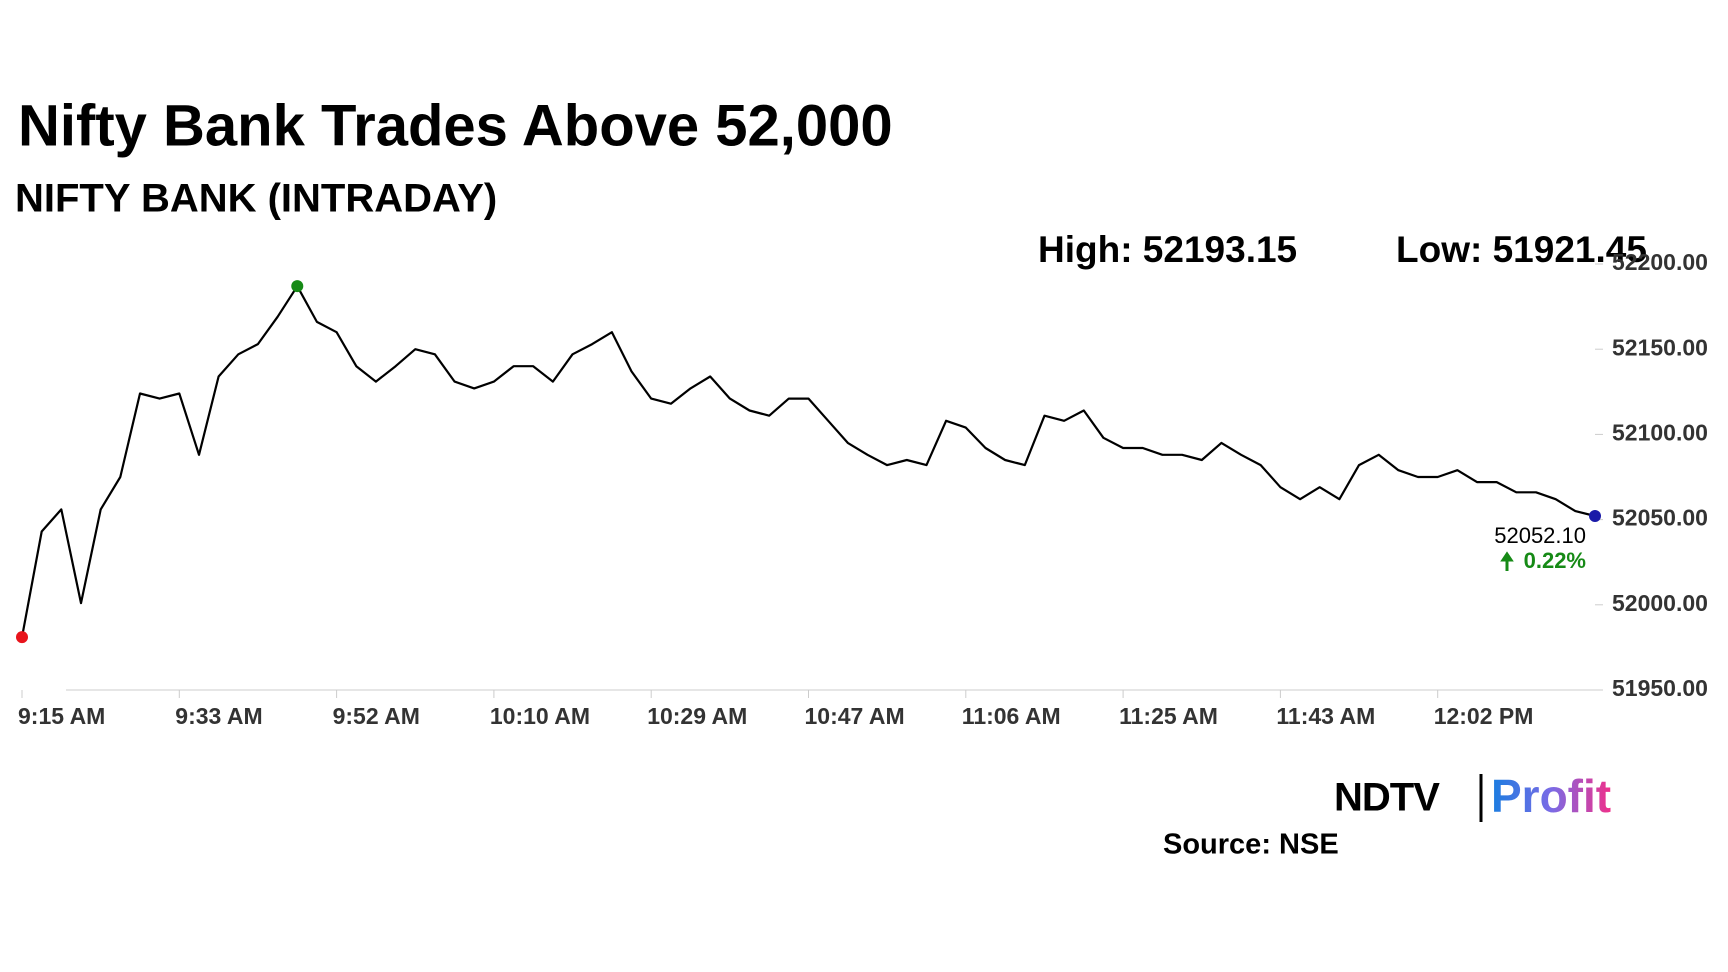 The image size is (1728, 972). Describe the element at coordinates (1011, 716) in the screenshot. I see `x-tick-label: 11:06 AM` at that location.